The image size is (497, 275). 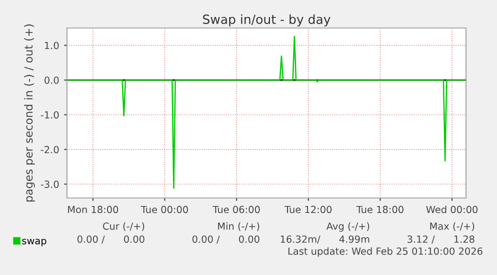 I want to click on text: Avg (-/+), so click(x=348, y=227).